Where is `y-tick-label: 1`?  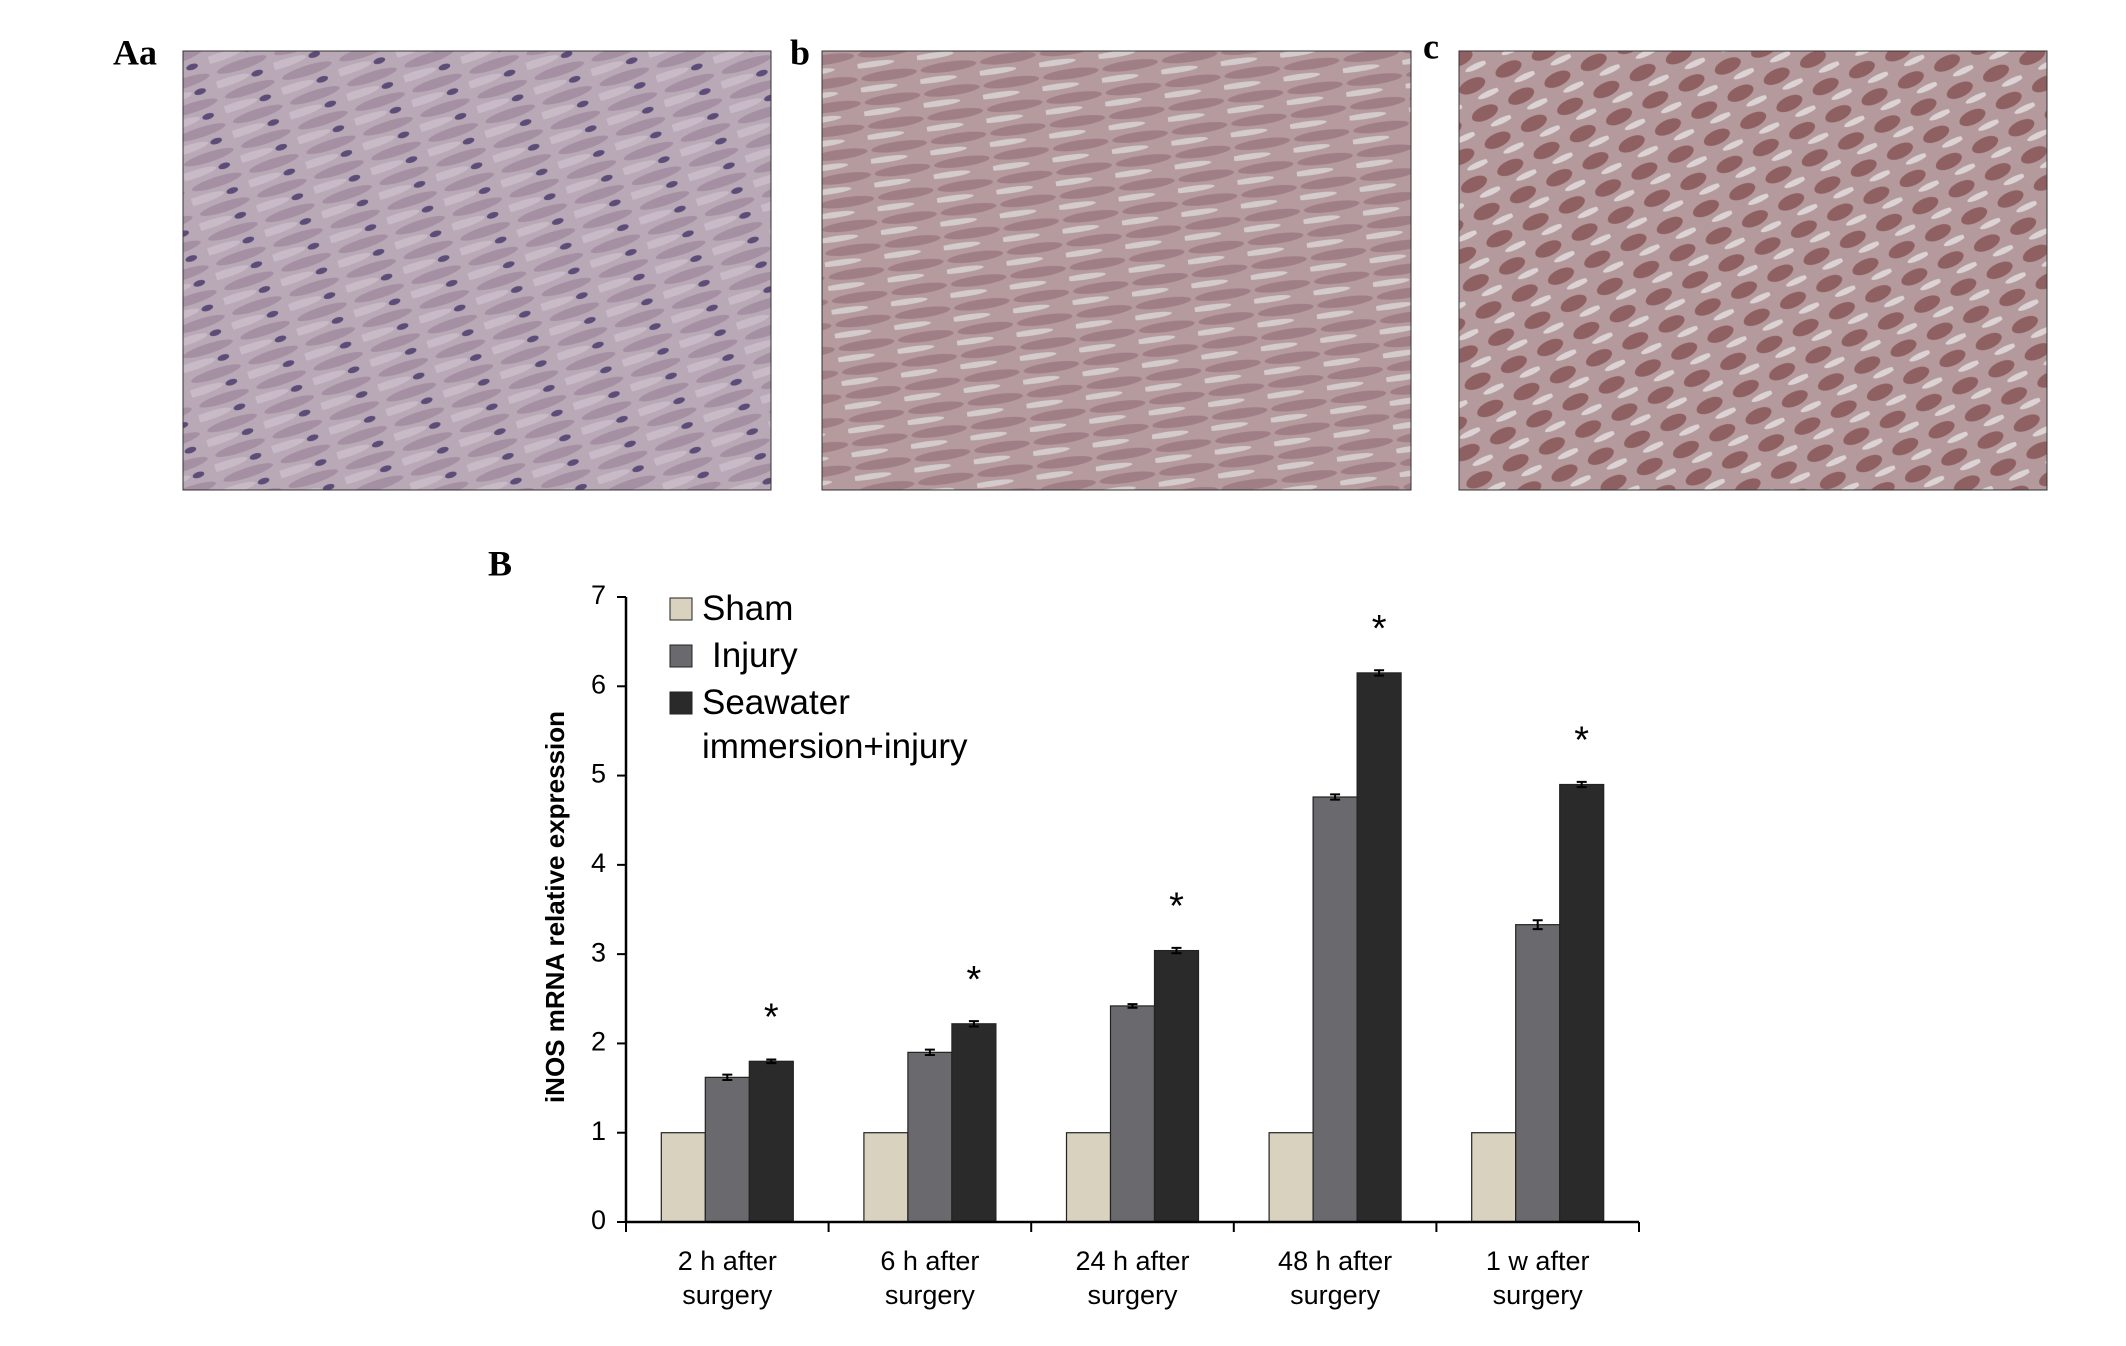 y-tick-label: 1 is located at coordinates (598, 1131).